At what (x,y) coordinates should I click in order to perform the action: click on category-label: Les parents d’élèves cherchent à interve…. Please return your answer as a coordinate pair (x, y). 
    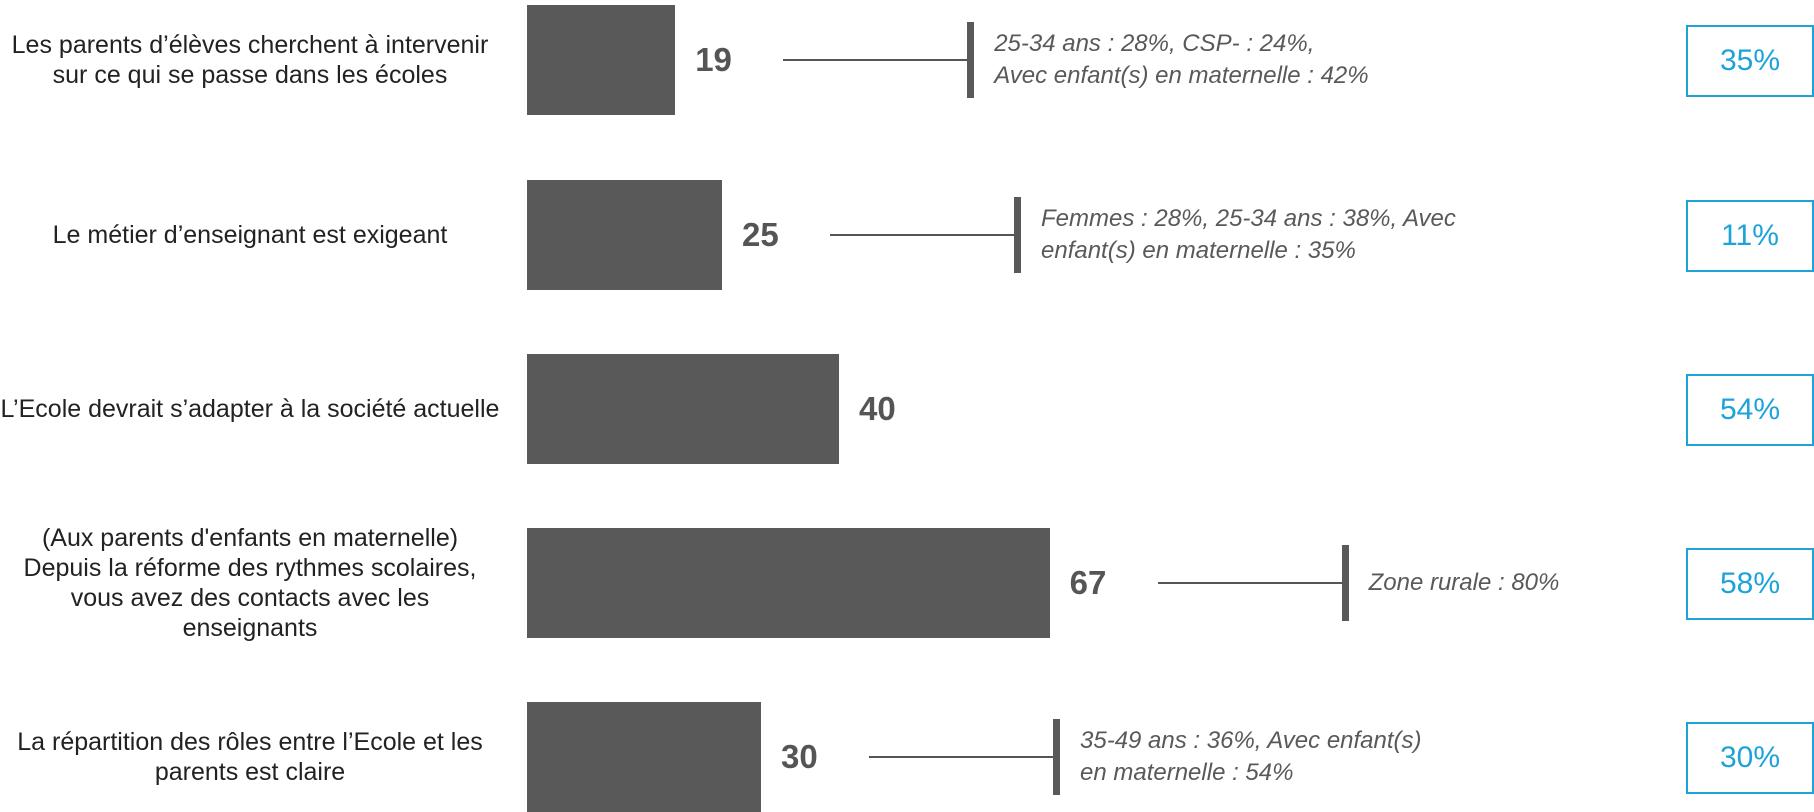
    Looking at the image, I should click on (250, 60).